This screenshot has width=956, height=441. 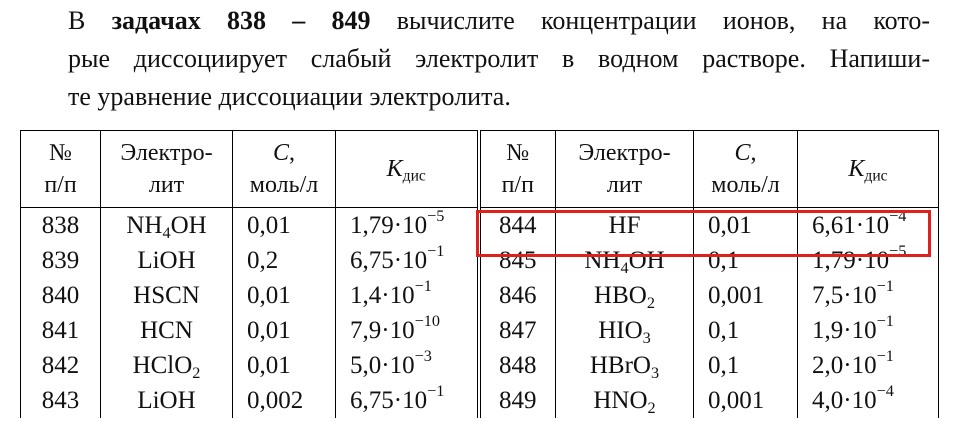 What do you see at coordinates (241, 20) in the screenshot?
I see `text-bold: задачах 838 – 849` at bounding box center [241, 20].